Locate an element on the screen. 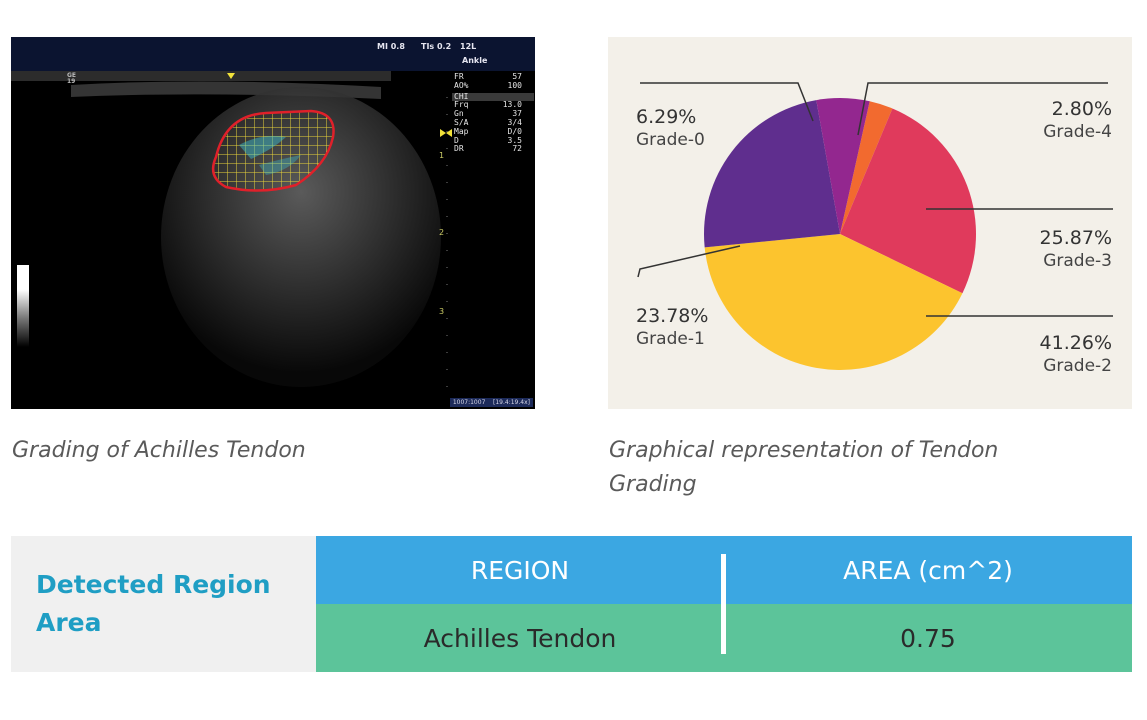 The width and height of the screenshot is (1147, 720). param-row: CHI is located at coordinates (493, 96).